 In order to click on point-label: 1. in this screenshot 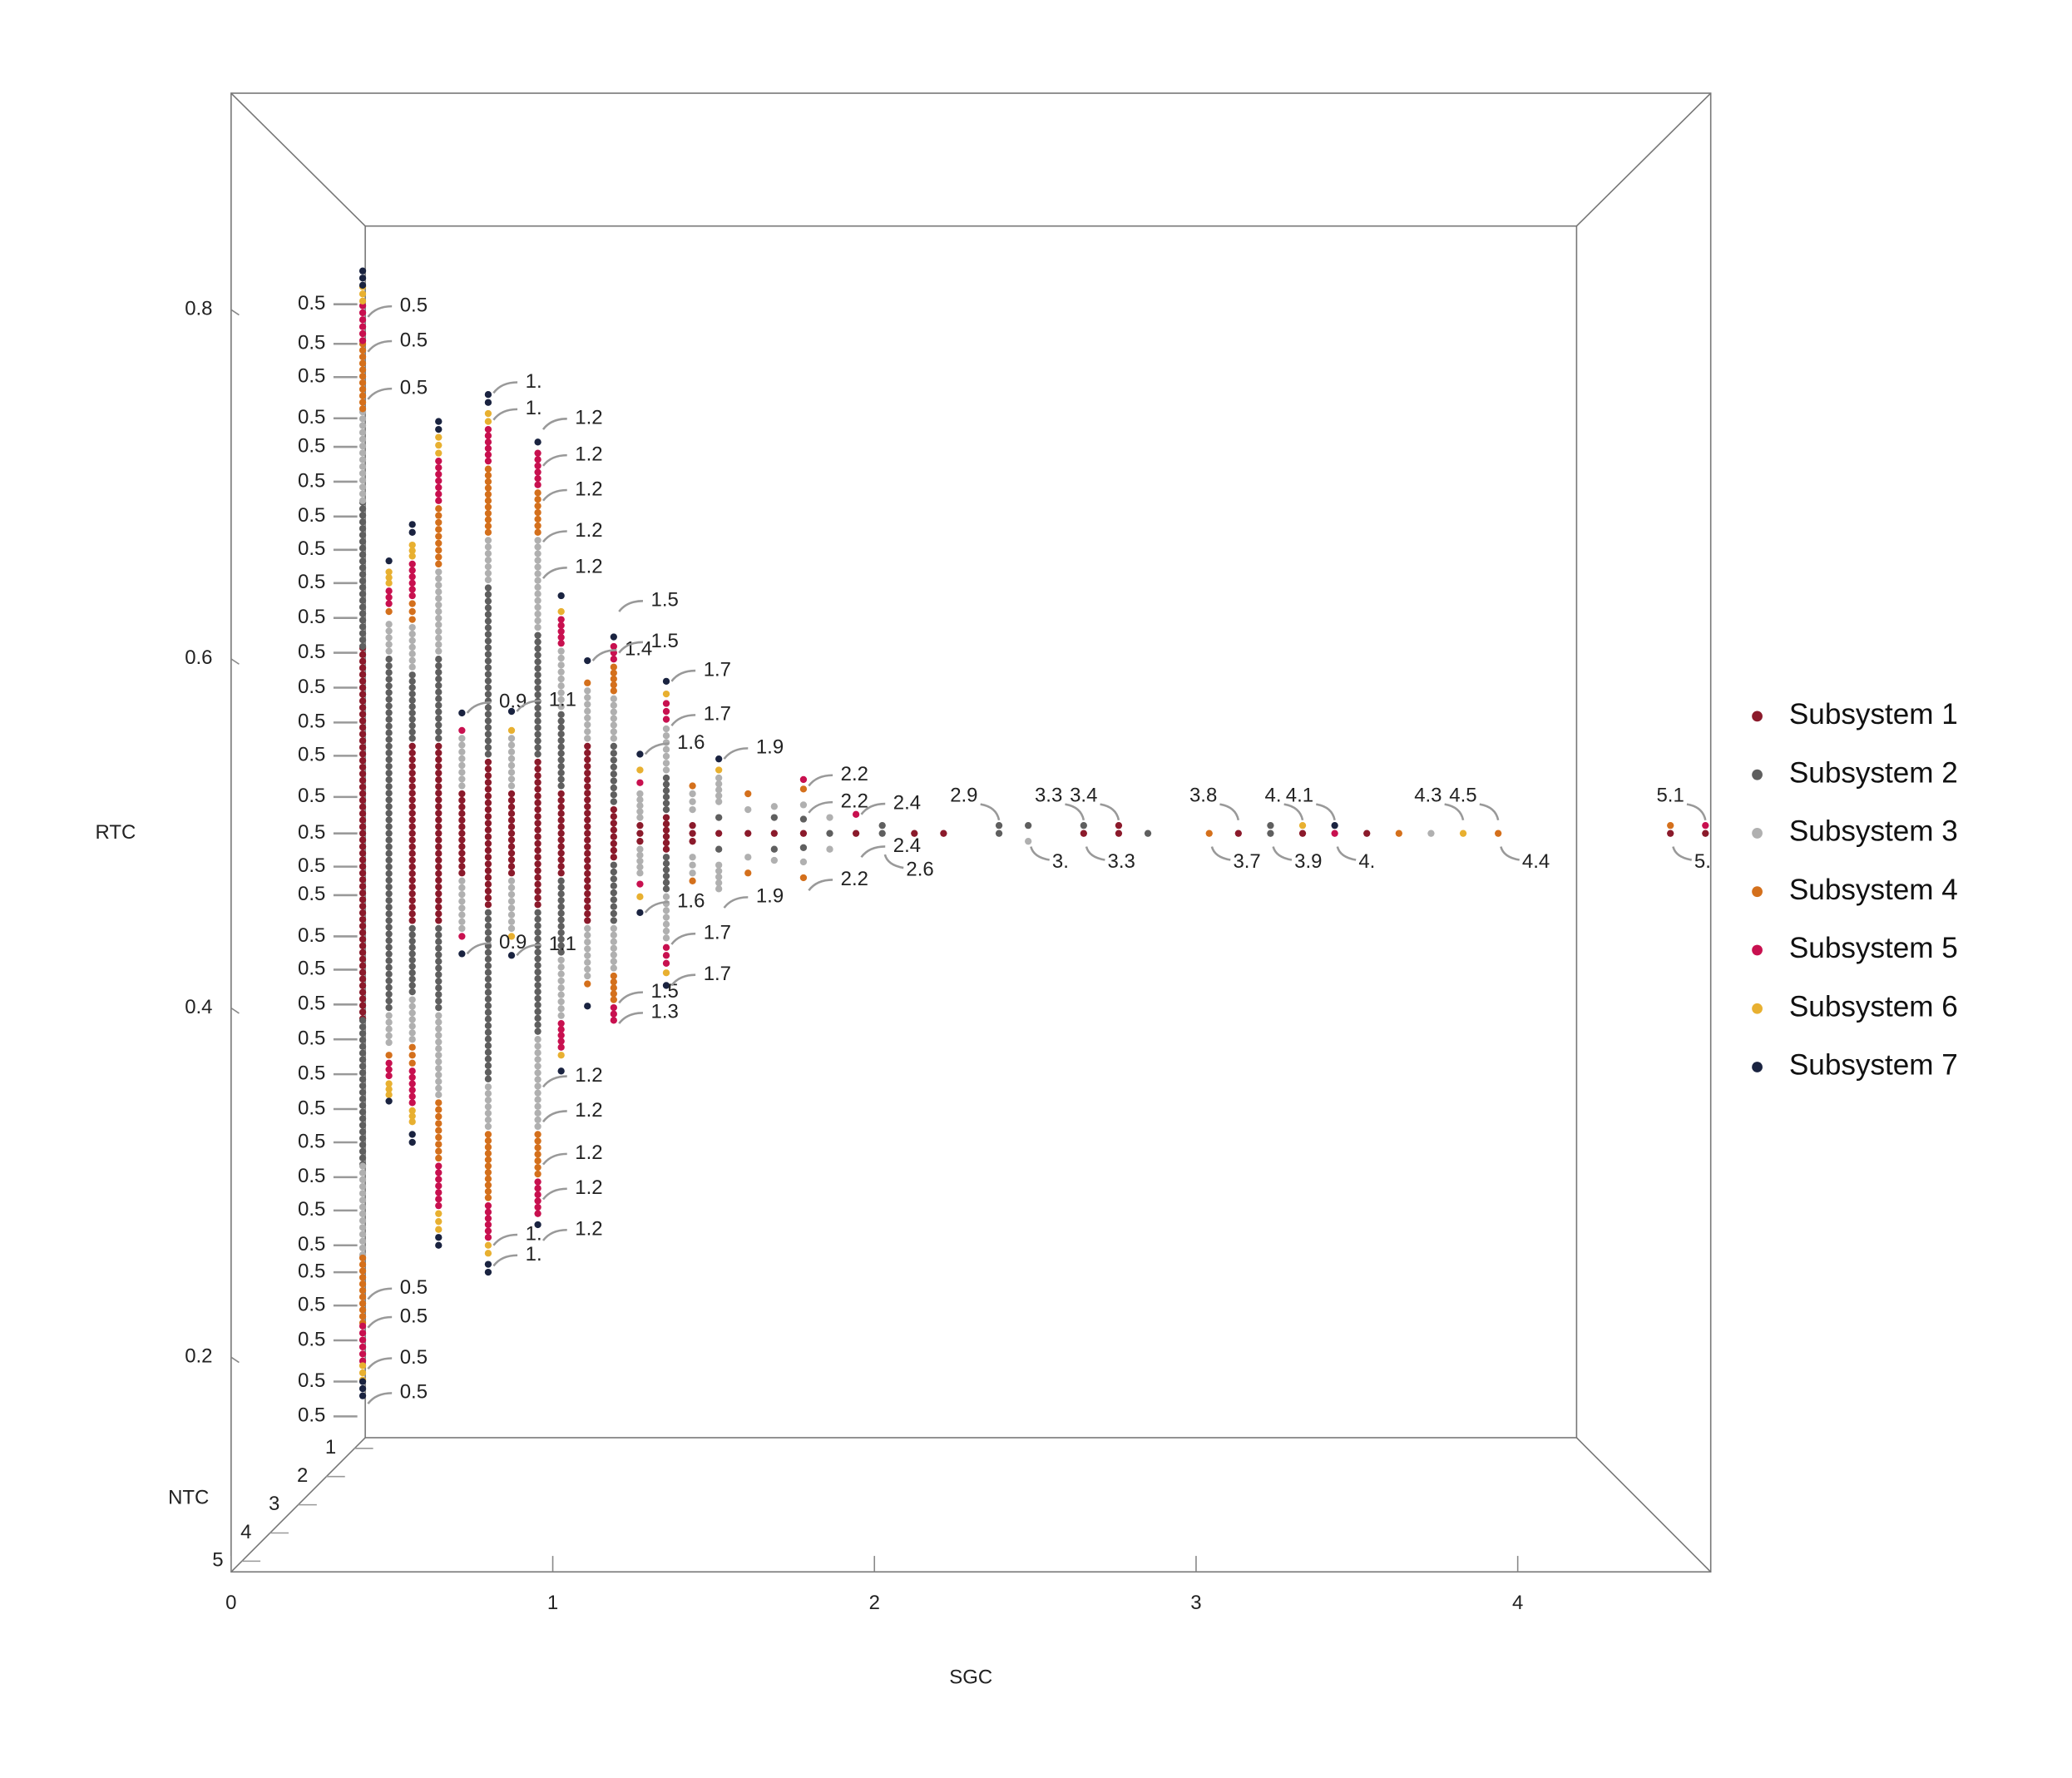, I will do `click(534, 381)`.